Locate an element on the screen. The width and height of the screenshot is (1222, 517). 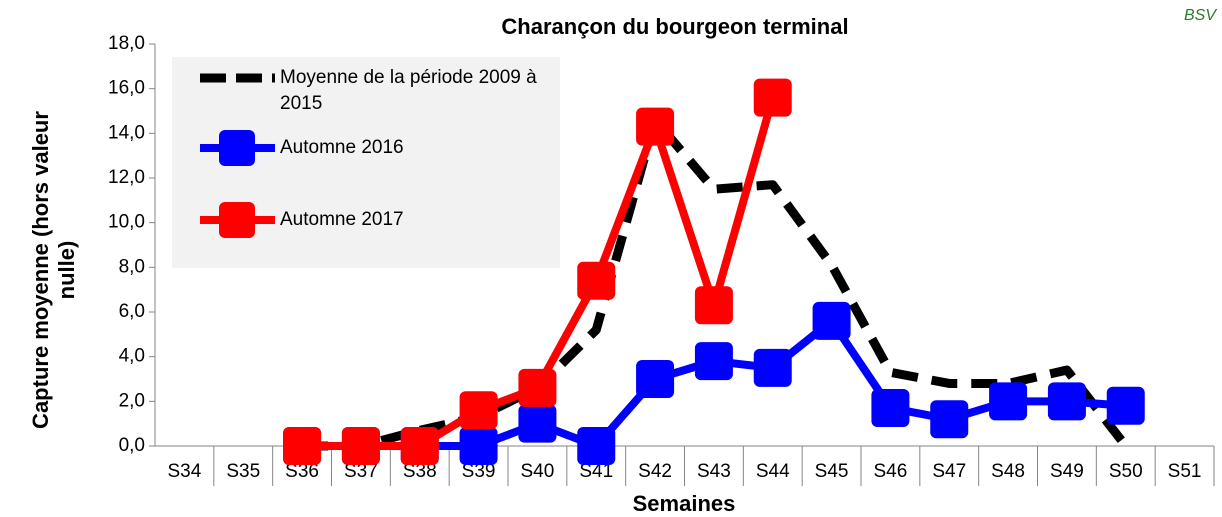
x-tick-label: S40 is located at coordinates (538, 471).